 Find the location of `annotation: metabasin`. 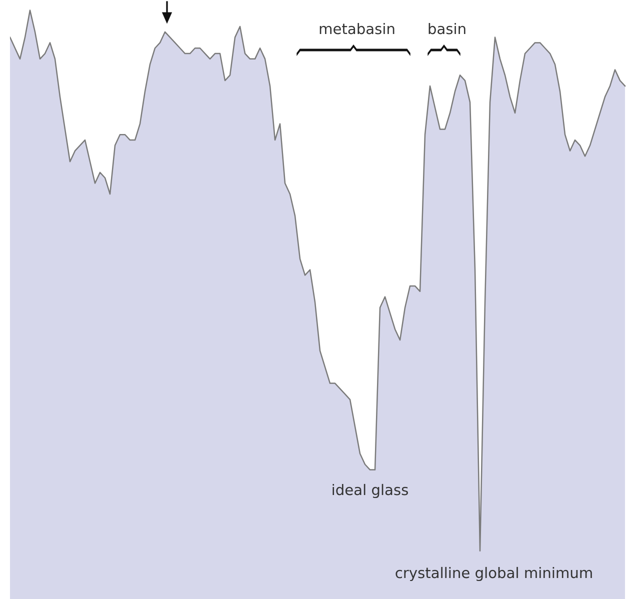

annotation: metabasin is located at coordinates (357, 28).